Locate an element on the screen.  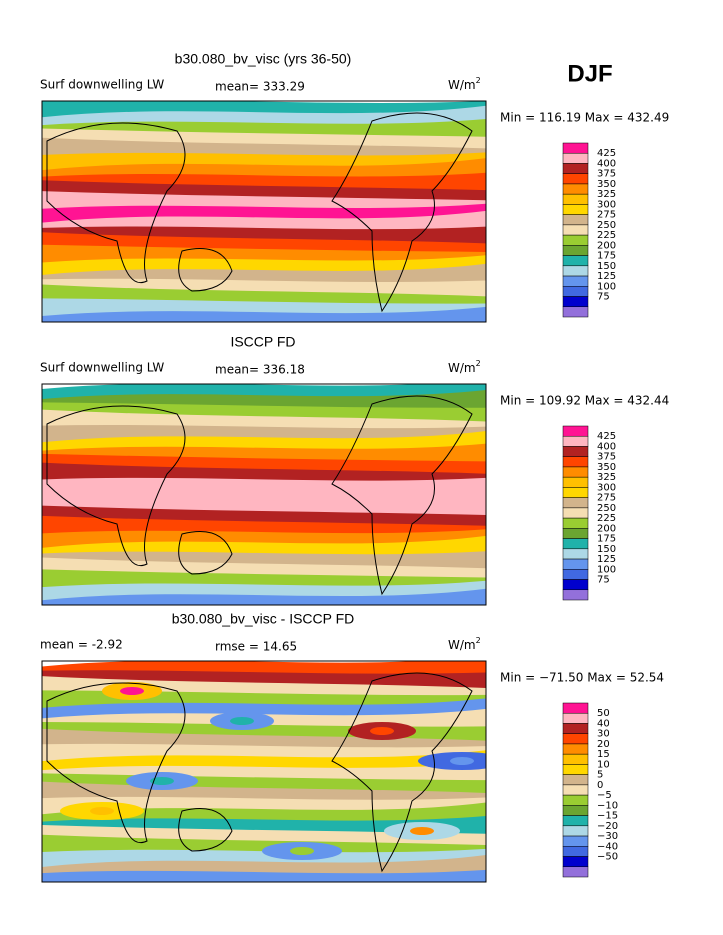
mid-label: mean= 333.29 is located at coordinates (260, 87).